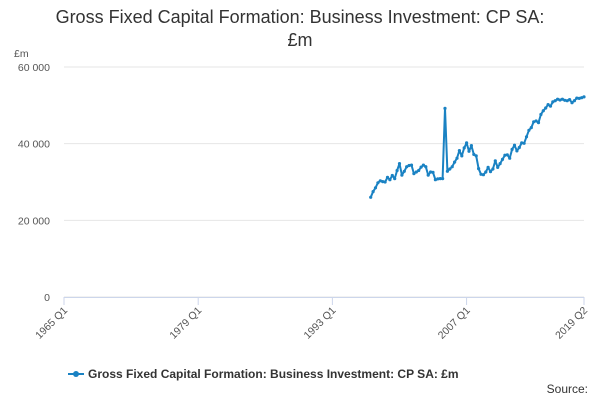 This screenshot has width=600, height=400. Describe the element at coordinates (47, 298) in the screenshot. I see `y-tick-label: 0` at that location.